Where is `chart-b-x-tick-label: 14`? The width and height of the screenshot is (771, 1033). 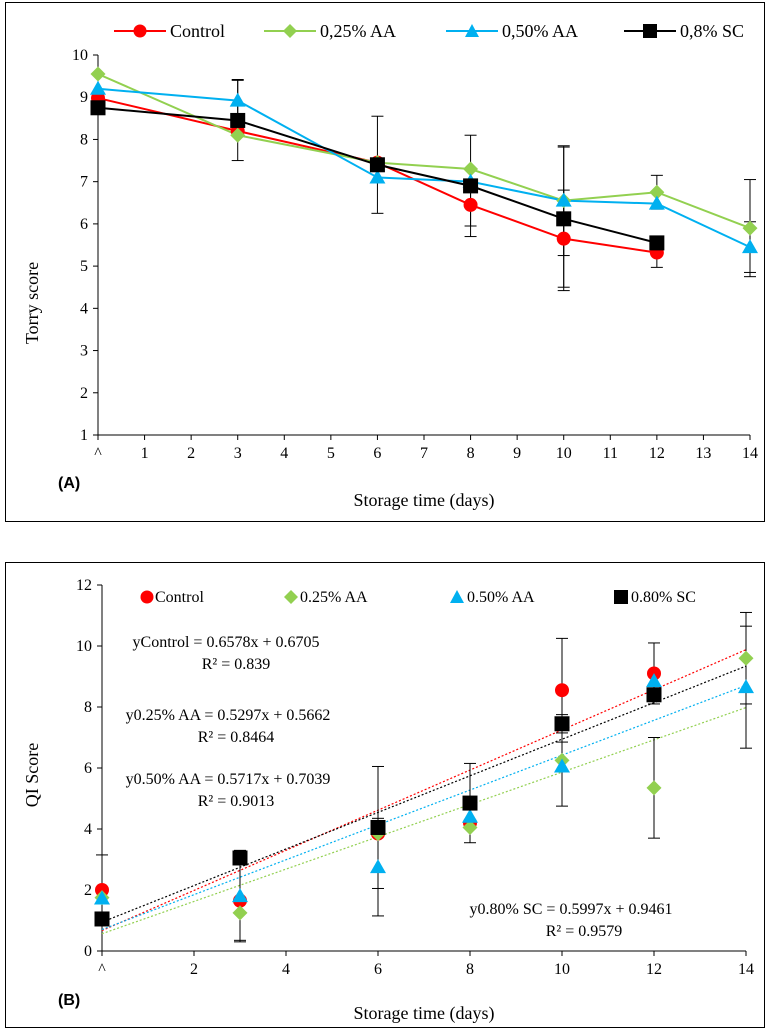 chart-b-x-tick-label: 14 is located at coordinates (746, 969).